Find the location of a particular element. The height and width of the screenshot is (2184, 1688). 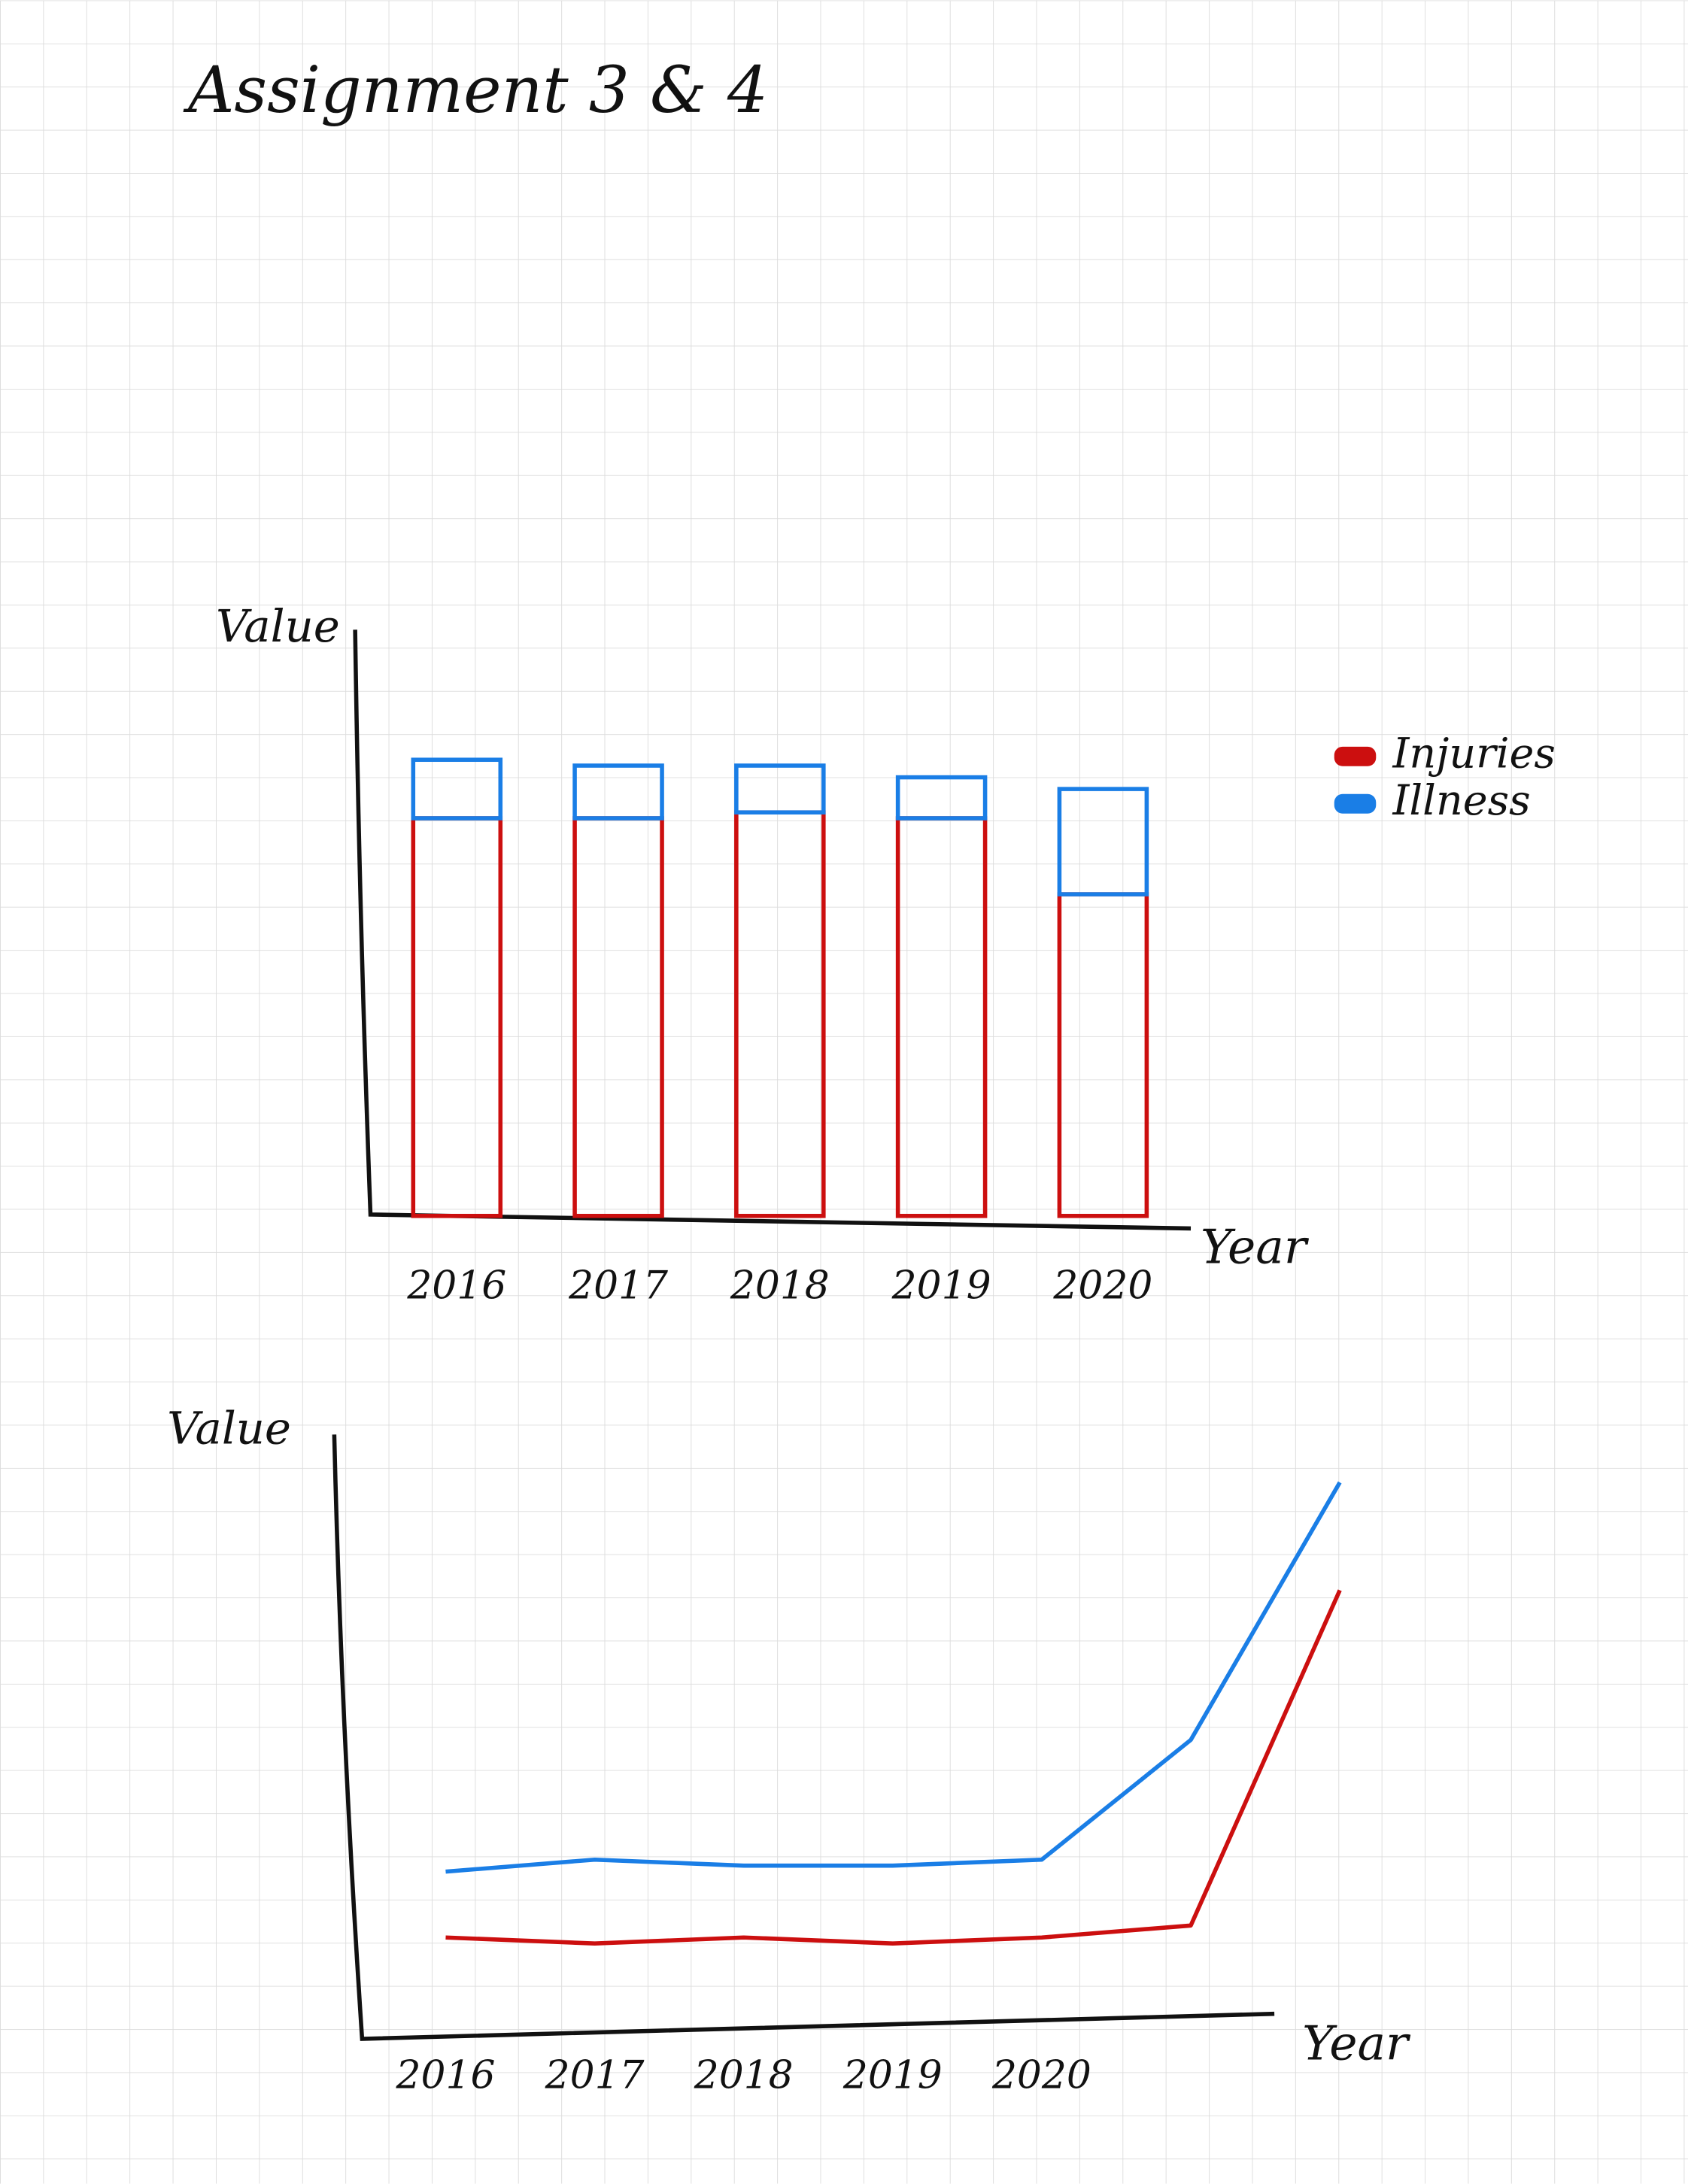

page-title: Assignment 3 & 4 is located at coordinates (475, 90).